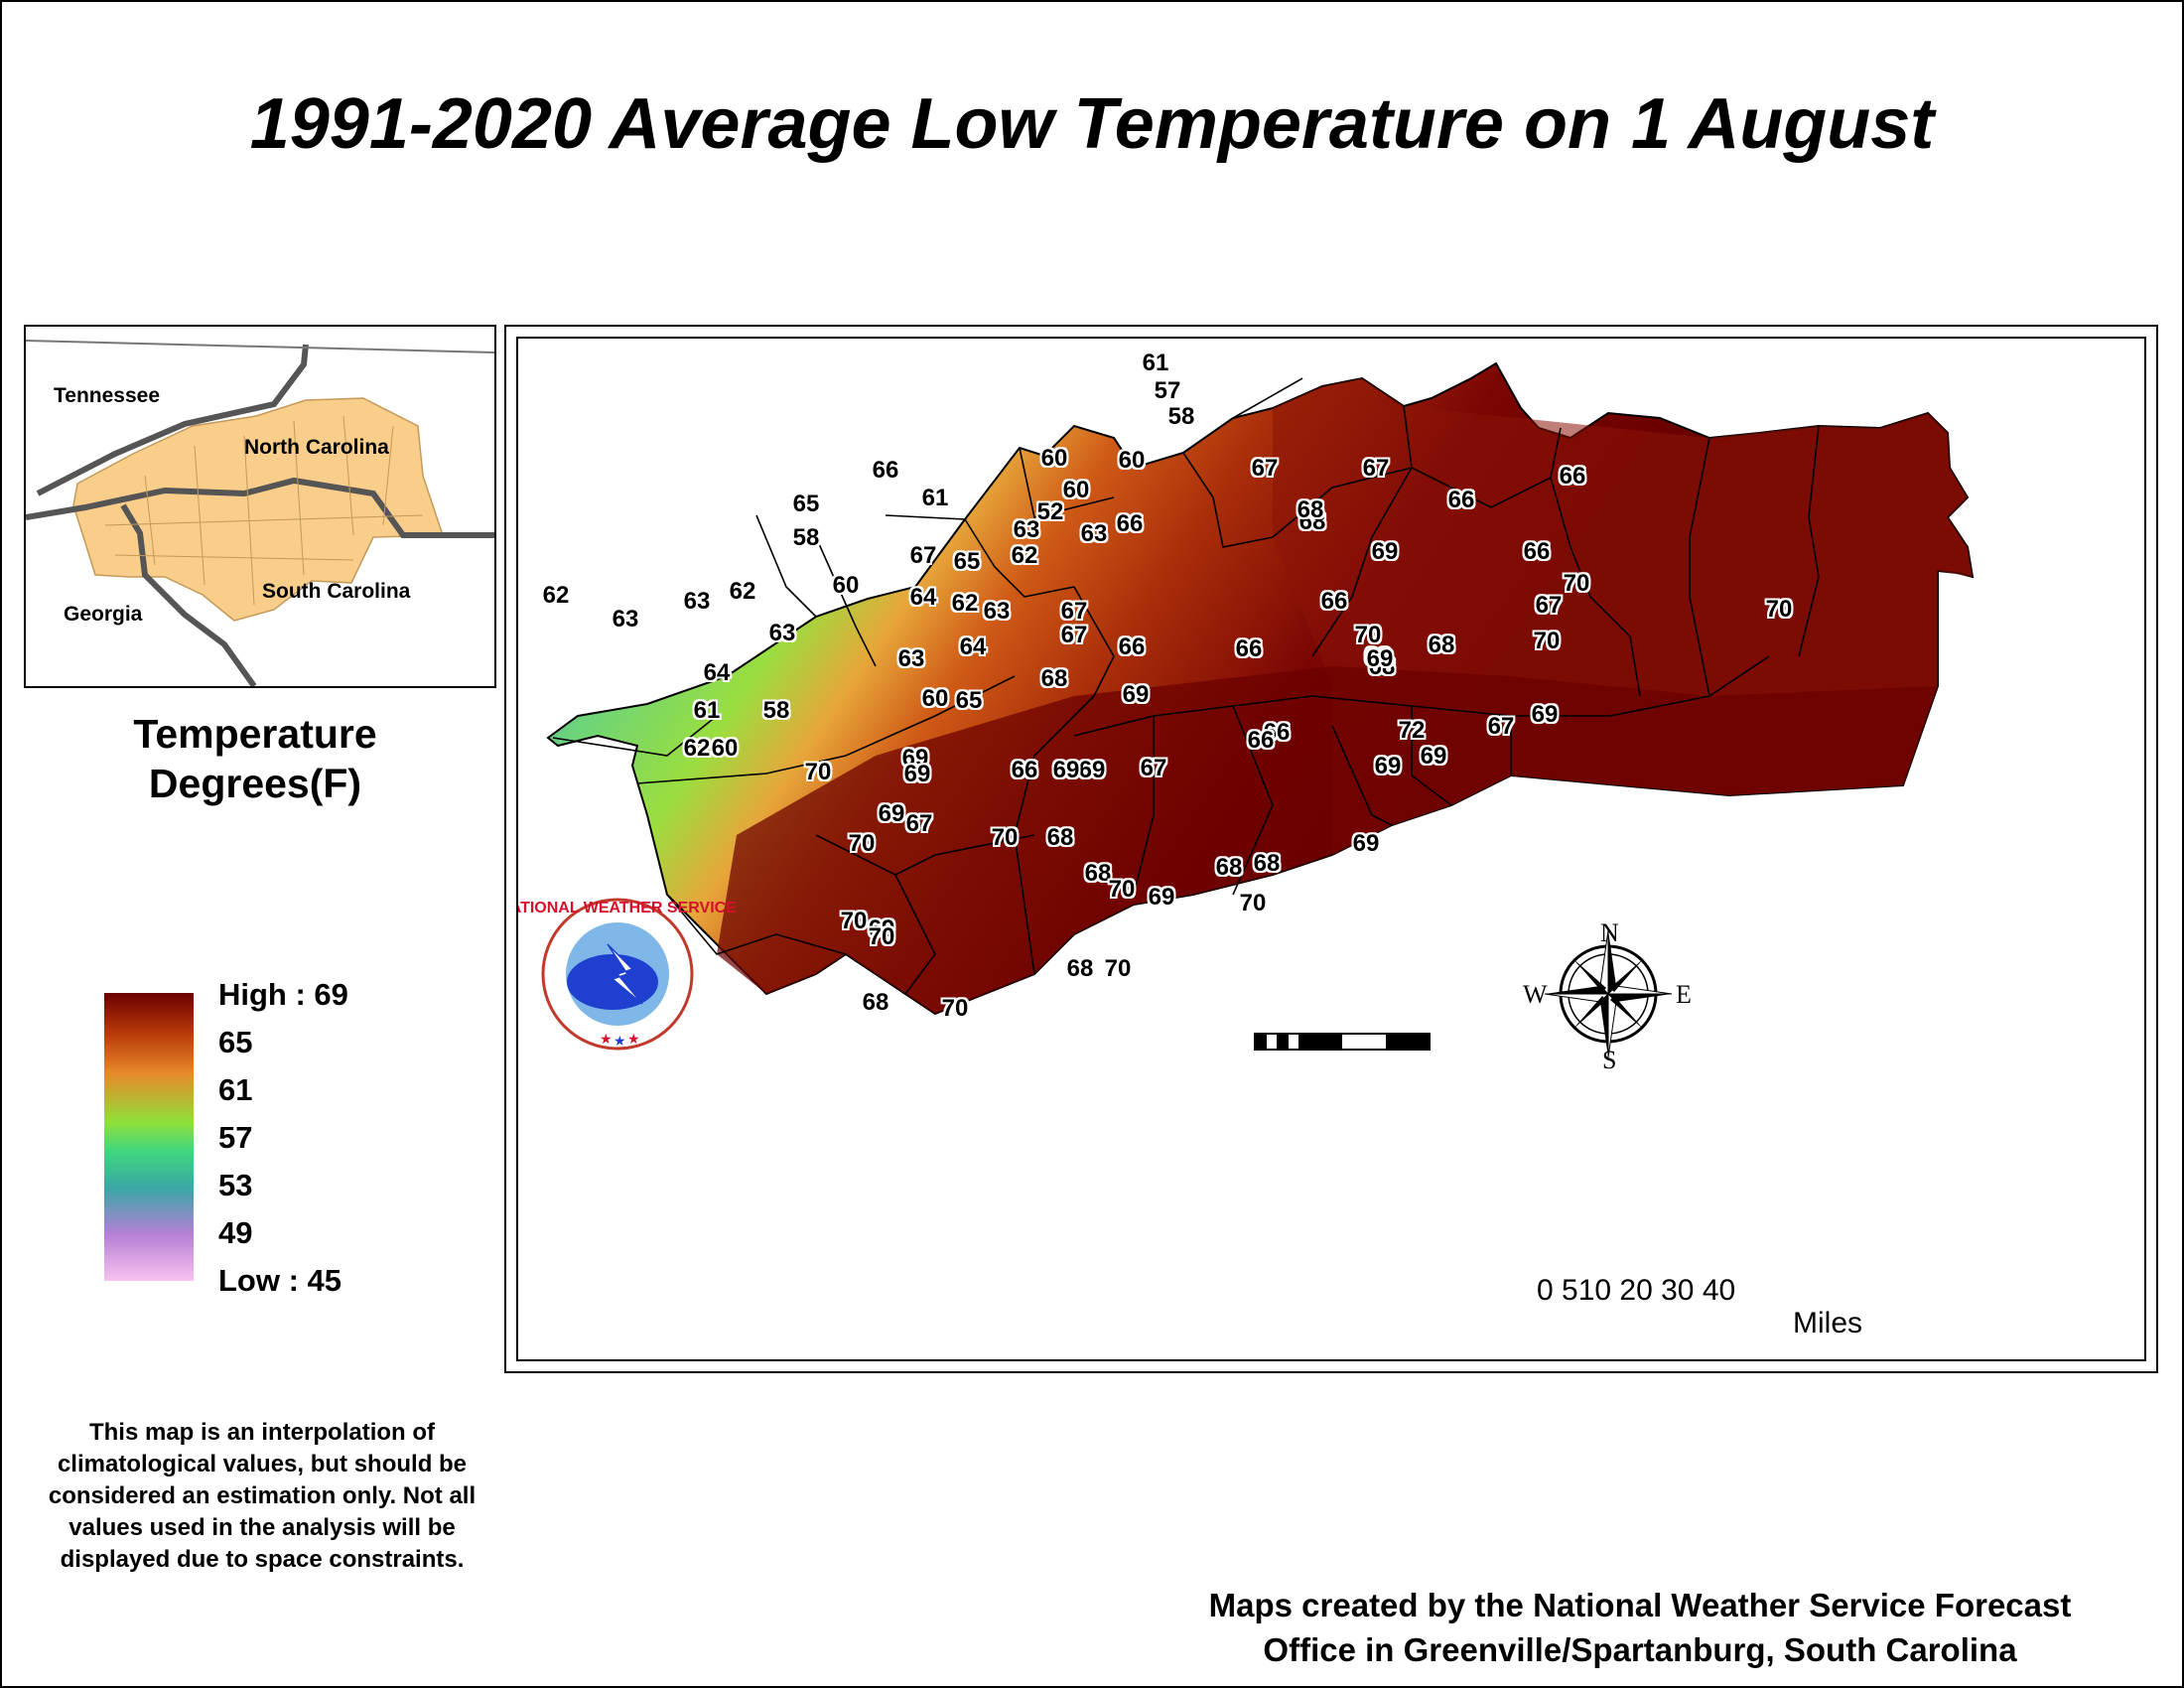  What do you see at coordinates (1327, 840) in the screenshot?
I see `southern-lowlands` at bounding box center [1327, 840].